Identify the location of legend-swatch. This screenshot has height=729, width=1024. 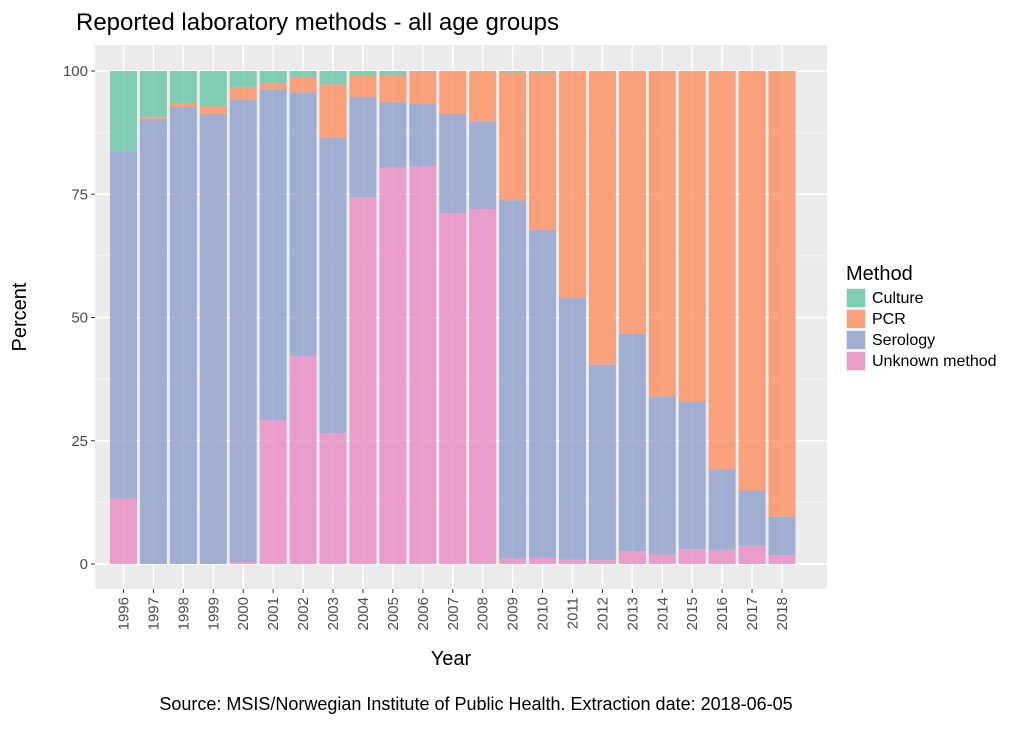
(856, 298).